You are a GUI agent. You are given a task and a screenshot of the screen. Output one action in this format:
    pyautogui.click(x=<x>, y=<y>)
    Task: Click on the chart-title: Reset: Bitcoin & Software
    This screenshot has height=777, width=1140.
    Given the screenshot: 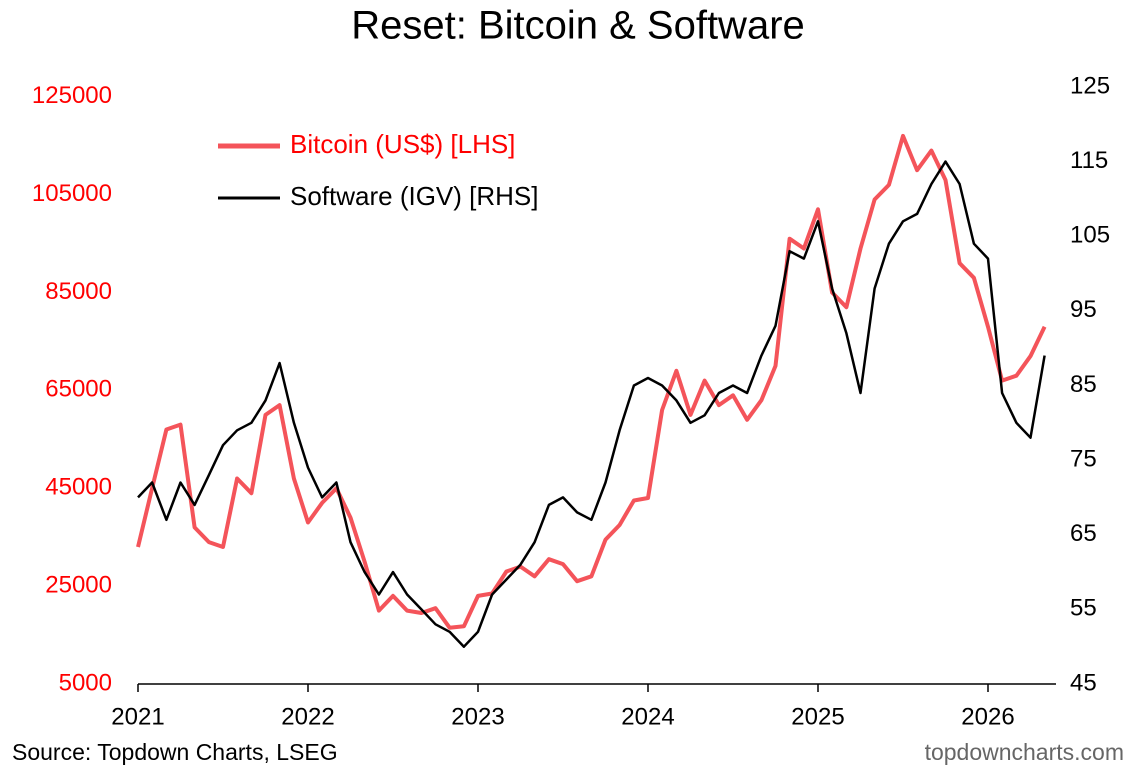 What is the action you would take?
    pyautogui.click(x=578, y=26)
    